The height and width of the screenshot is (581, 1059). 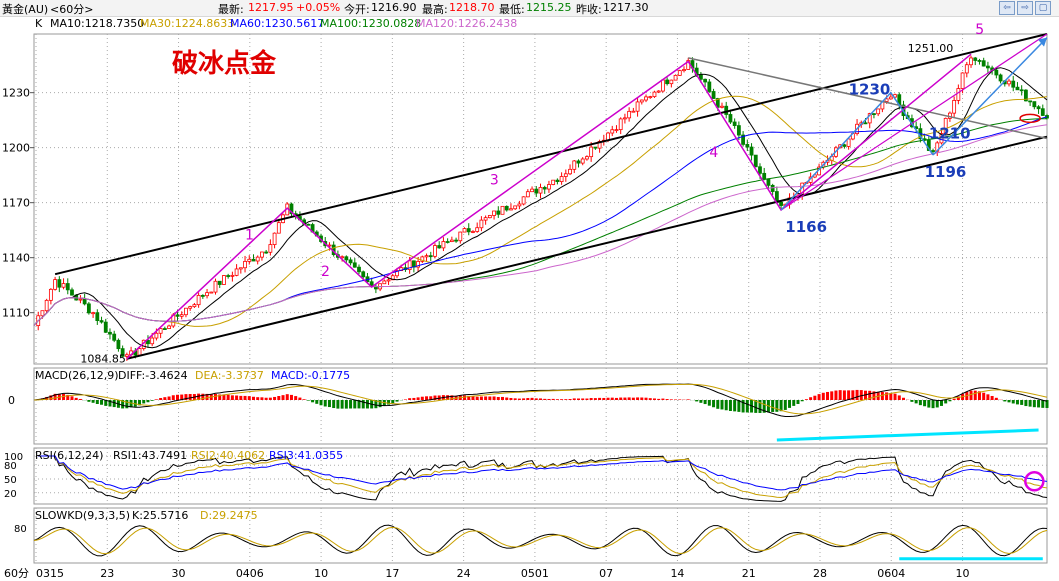 I want to click on level-label: 1230, so click(x=870, y=90).